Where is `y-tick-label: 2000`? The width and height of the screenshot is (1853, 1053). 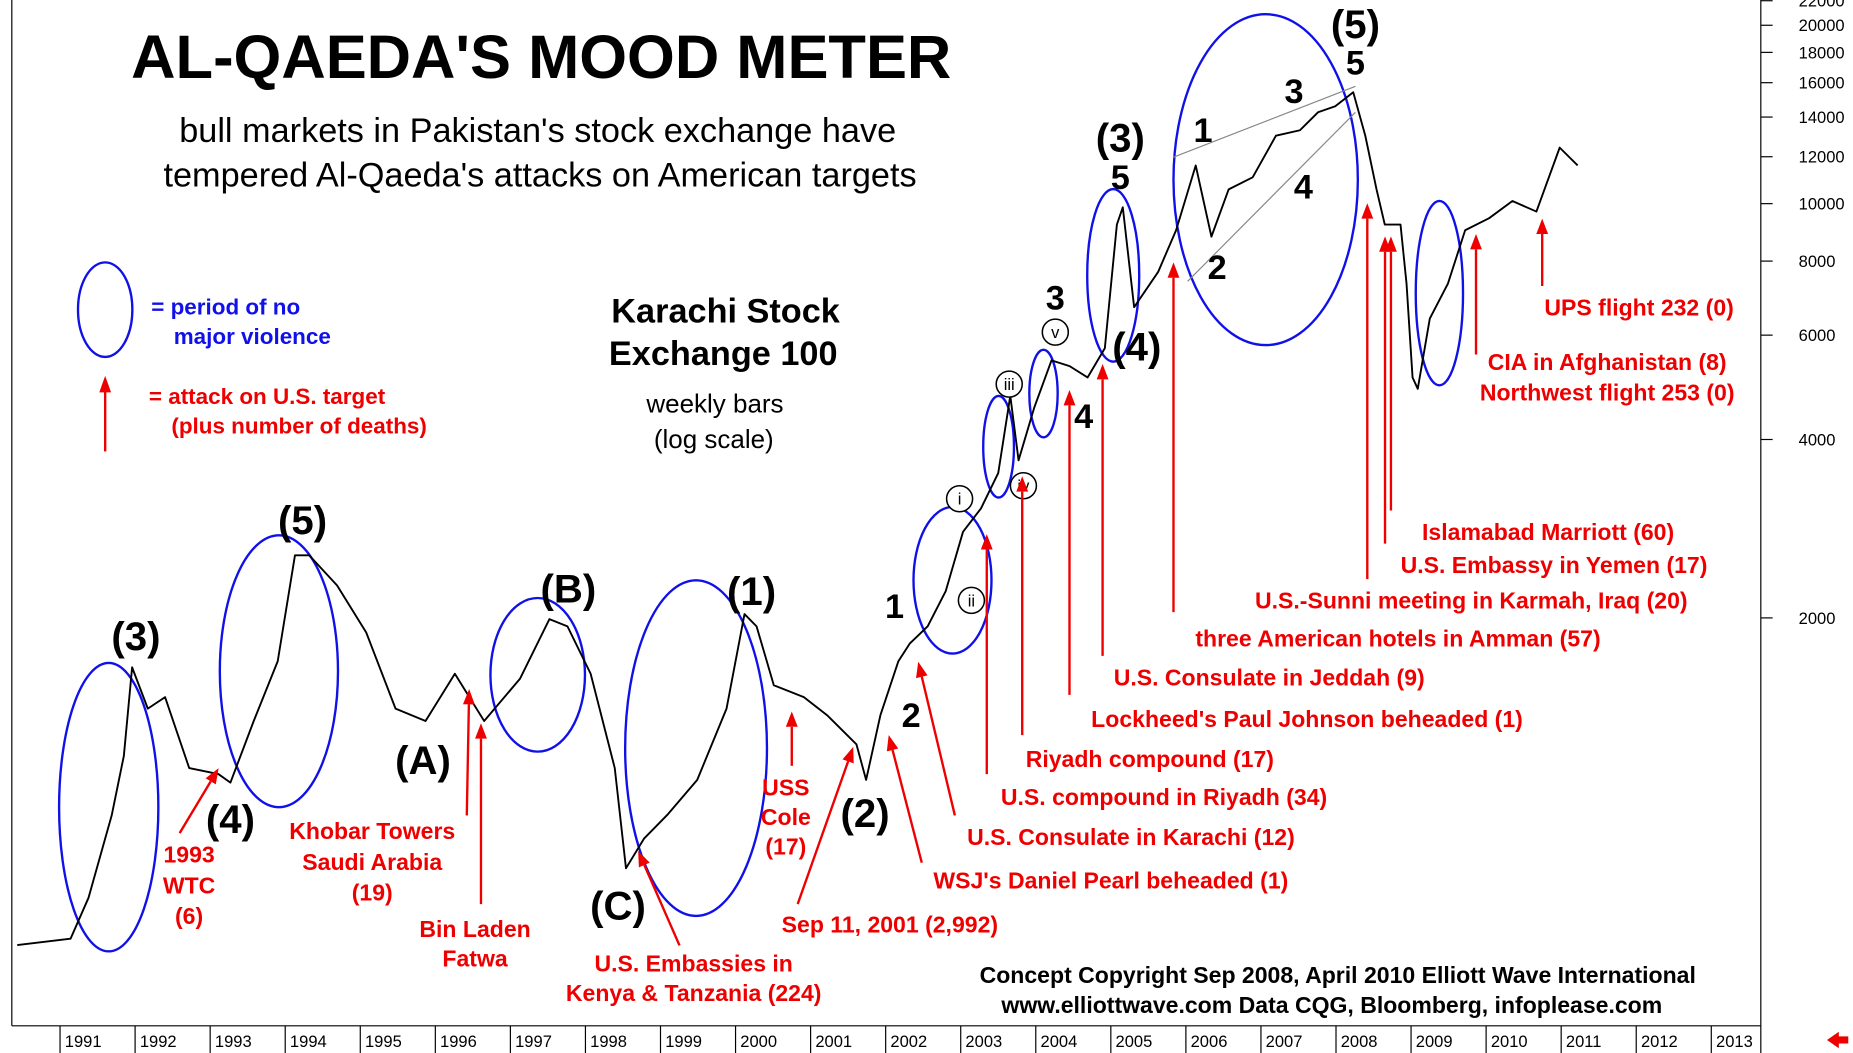
y-tick-label: 2000 is located at coordinates (1817, 618).